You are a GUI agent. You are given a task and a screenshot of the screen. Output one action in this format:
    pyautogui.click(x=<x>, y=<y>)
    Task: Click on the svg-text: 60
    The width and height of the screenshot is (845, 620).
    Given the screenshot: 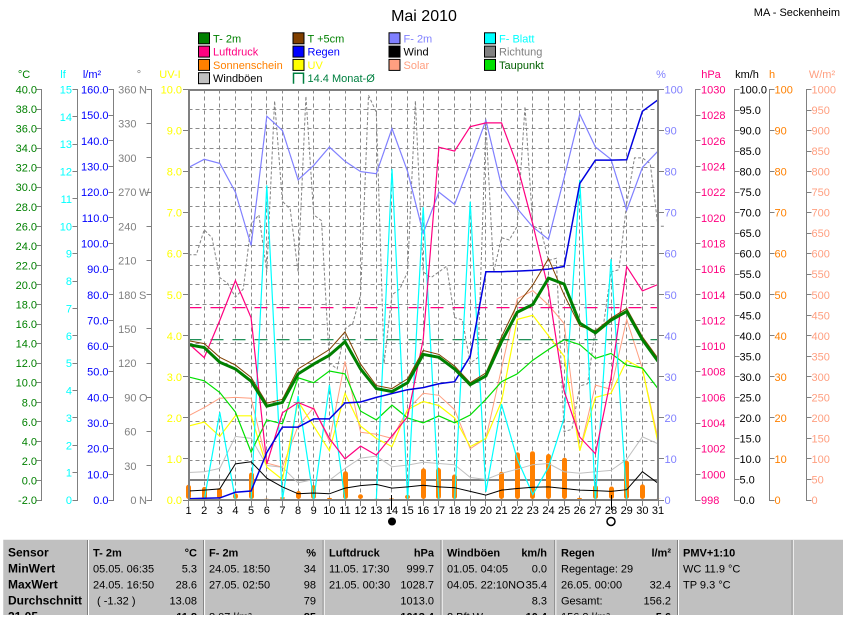 What is the action you would take?
    pyautogui.click(x=671, y=255)
    